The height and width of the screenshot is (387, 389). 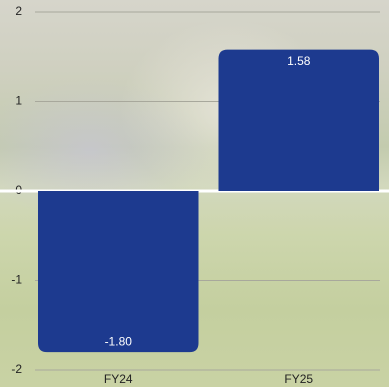 I want to click on y-tick-label: 2, so click(x=18, y=11).